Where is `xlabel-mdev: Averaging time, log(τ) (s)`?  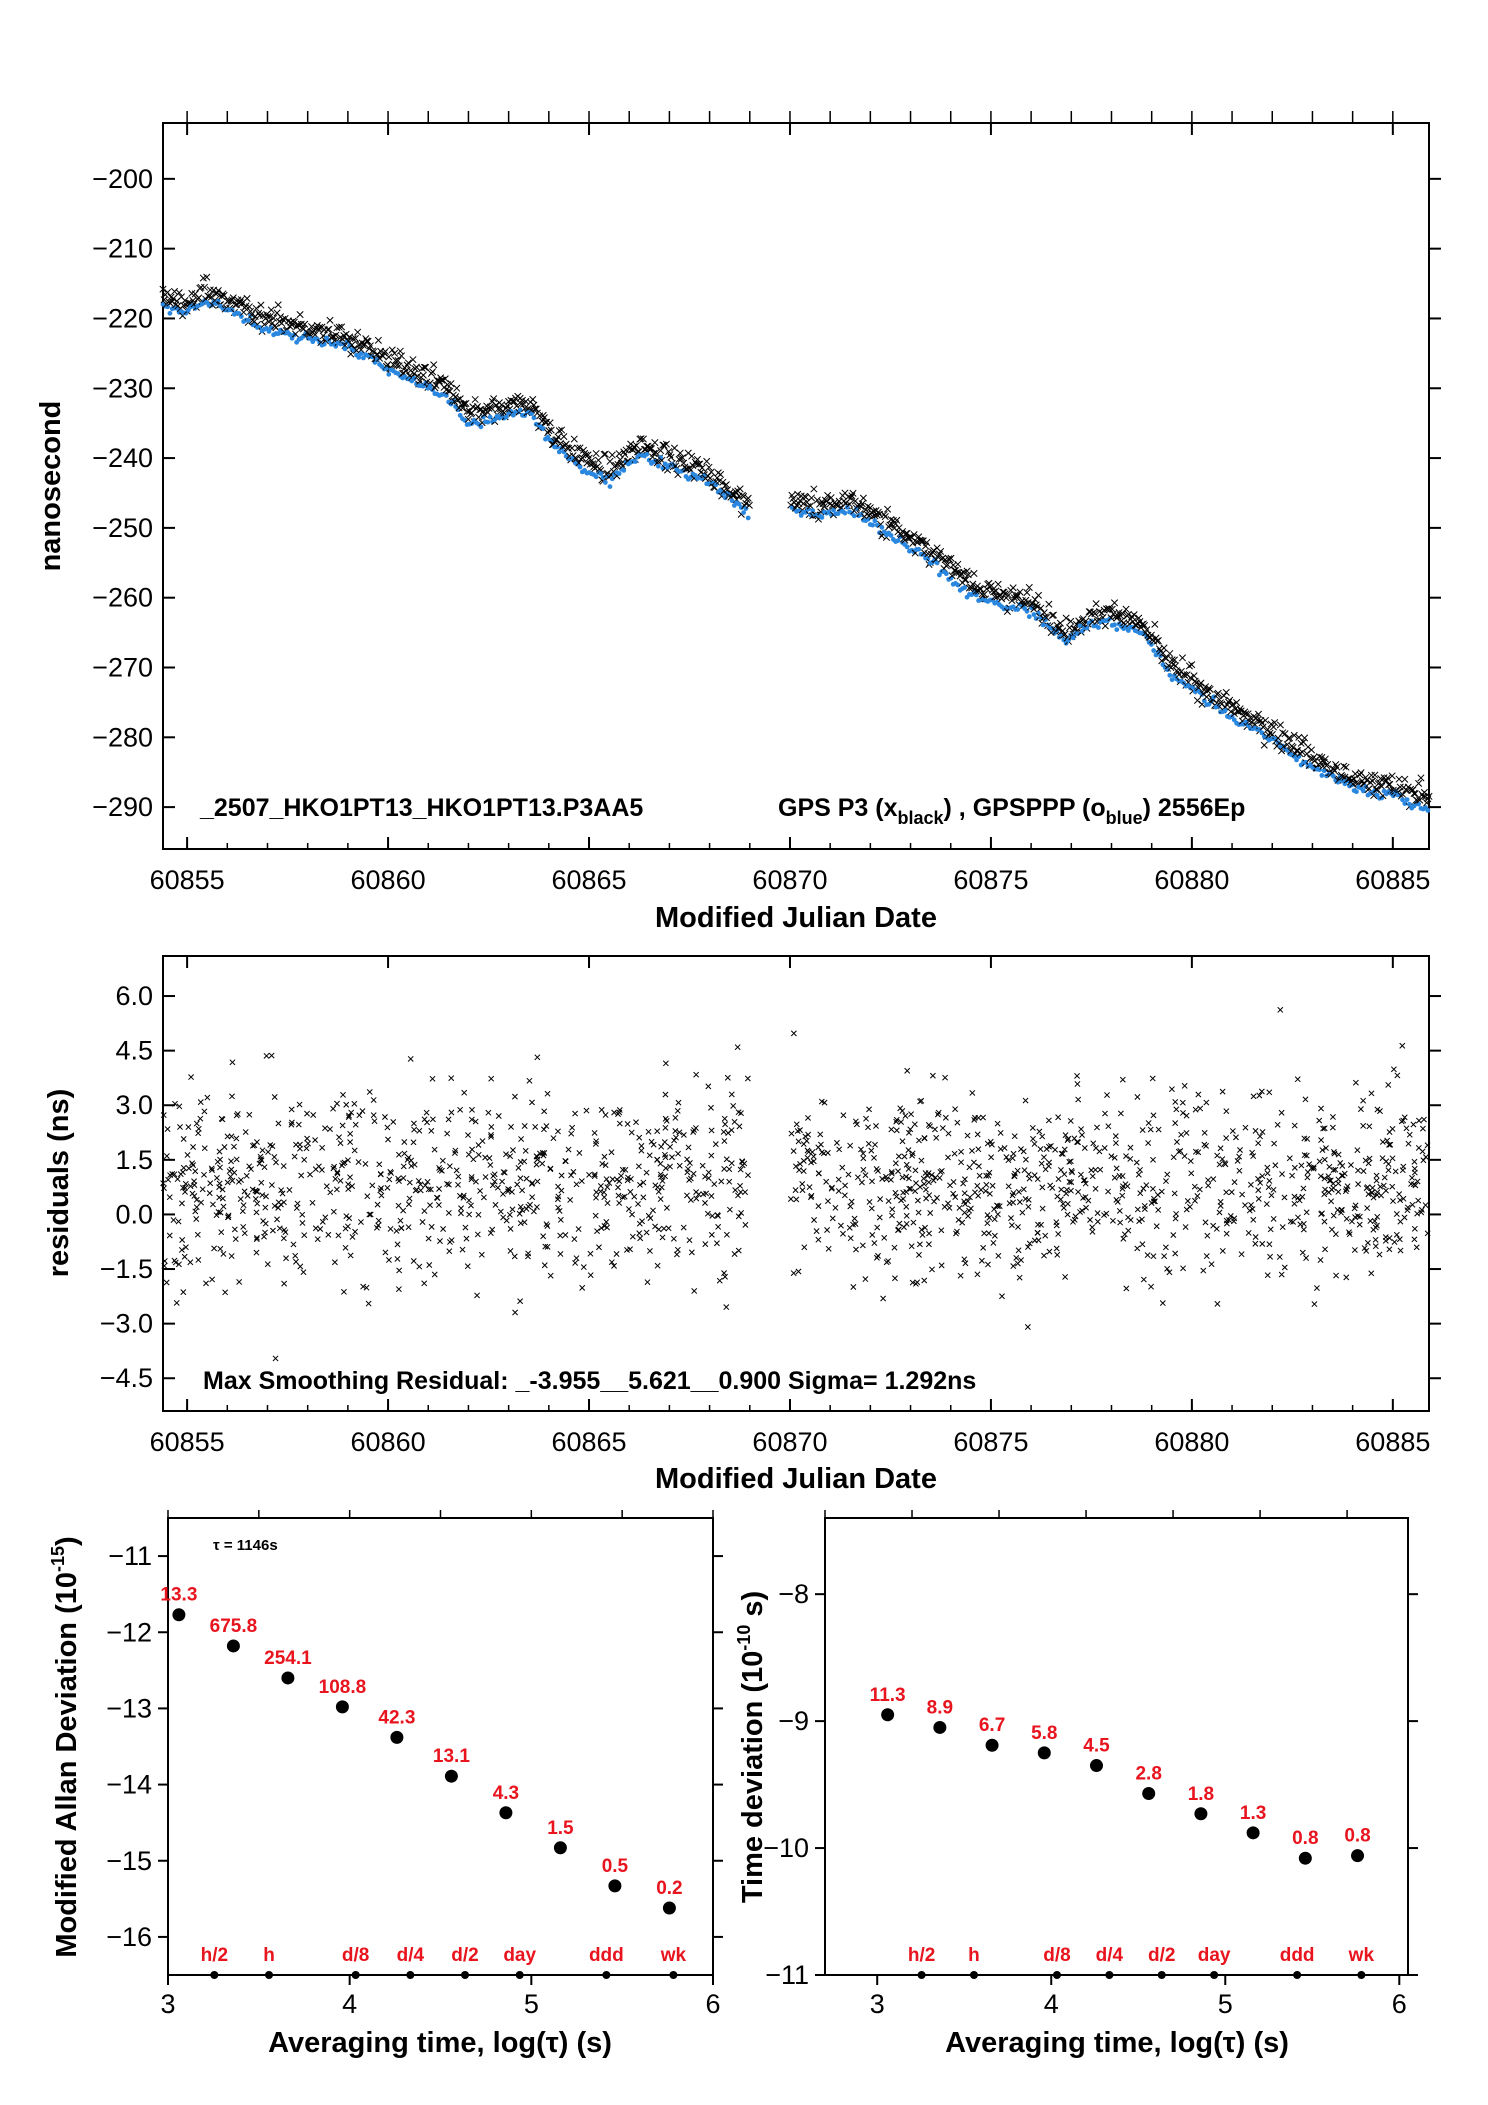 xlabel-mdev: Averaging time, log(τ) (s) is located at coordinates (440, 2043).